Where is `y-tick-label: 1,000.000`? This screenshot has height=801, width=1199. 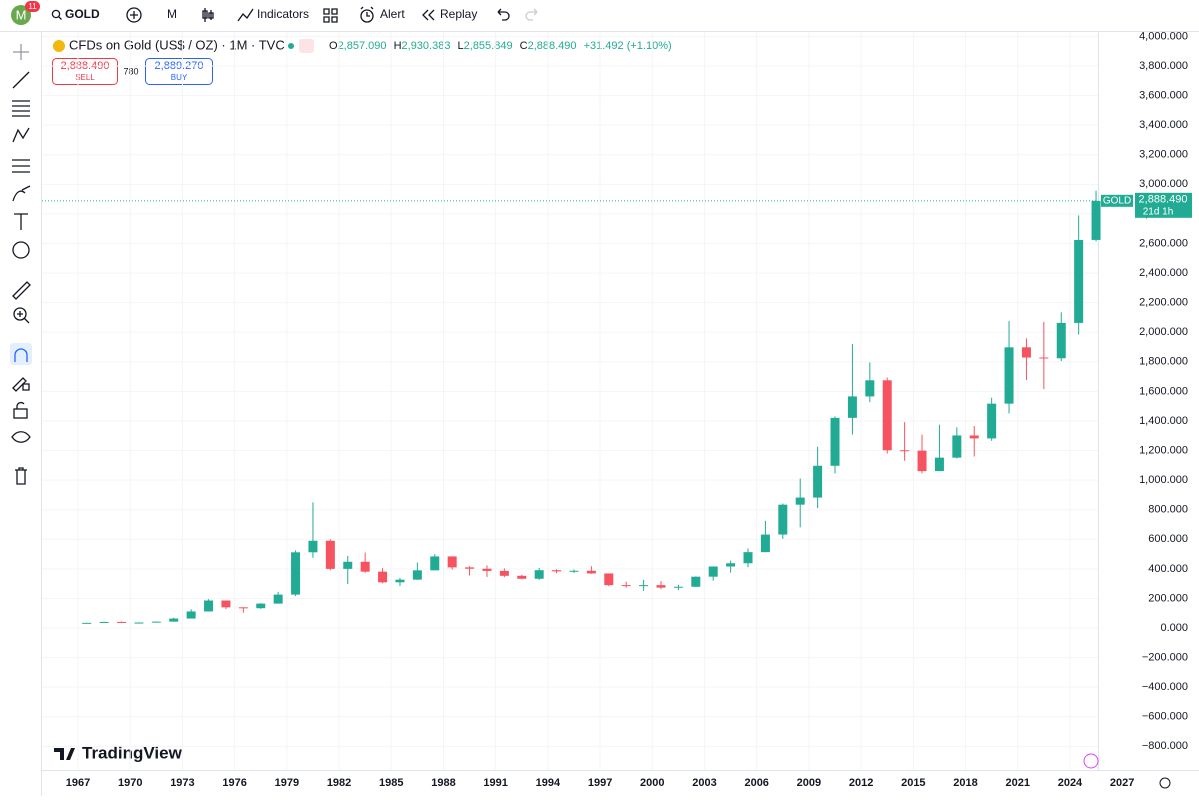 y-tick-label: 1,000.000 is located at coordinates (1163, 480).